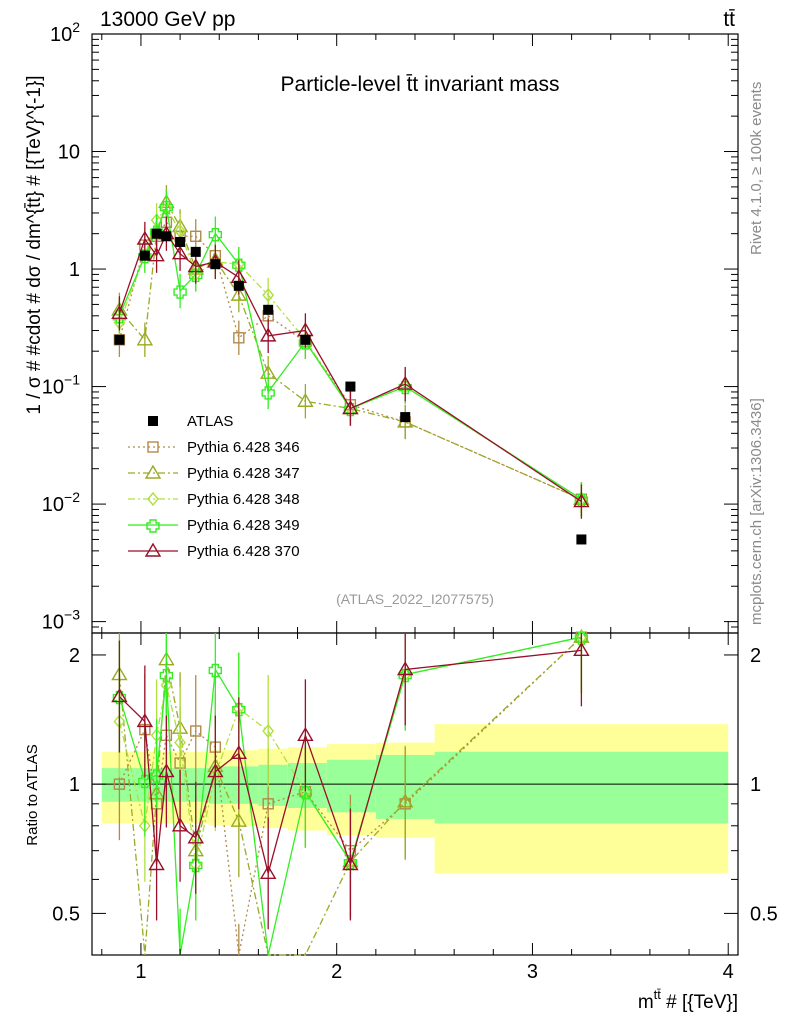 This screenshot has height=1024, width=786. Describe the element at coordinates (646, 1002) in the screenshot. I see `x-axis-title-main: m` at that location.